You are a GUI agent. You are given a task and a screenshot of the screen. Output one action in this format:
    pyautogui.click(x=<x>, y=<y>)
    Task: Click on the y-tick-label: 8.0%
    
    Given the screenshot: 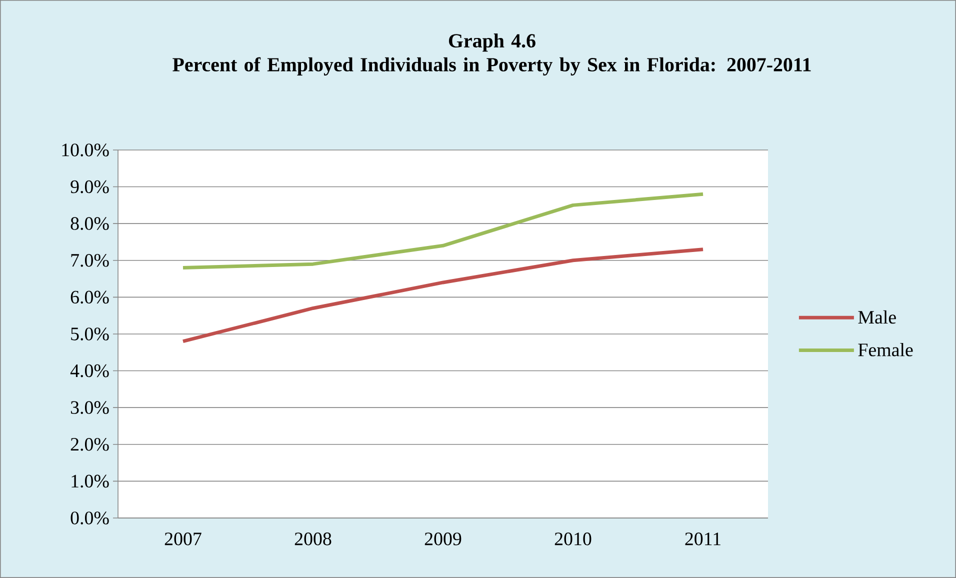 What is the action you would take?
    pyautogui.click(x=89, y=223)
    